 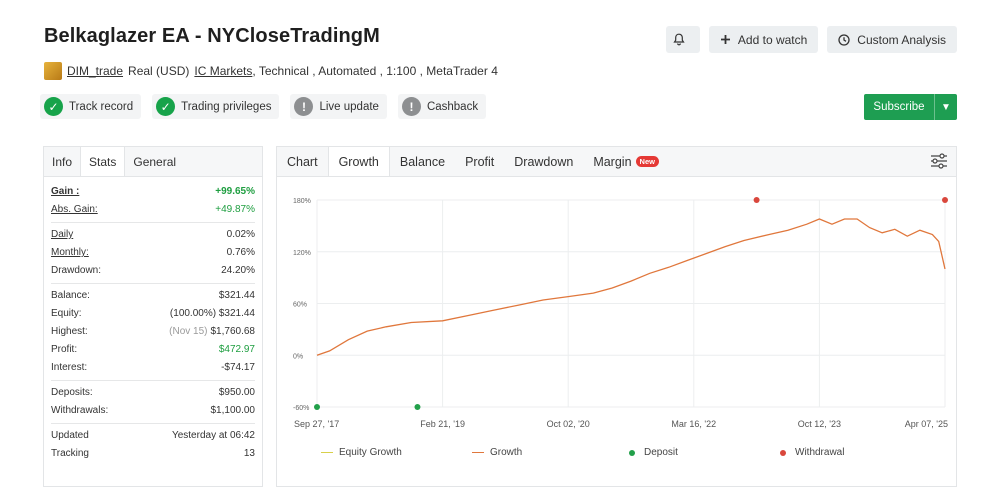 What do you see at coordinates (153, 271) in the screenshot?
I see `stat-drawdown: Drawdown: 24.20%` at bounding box center [153, 271].